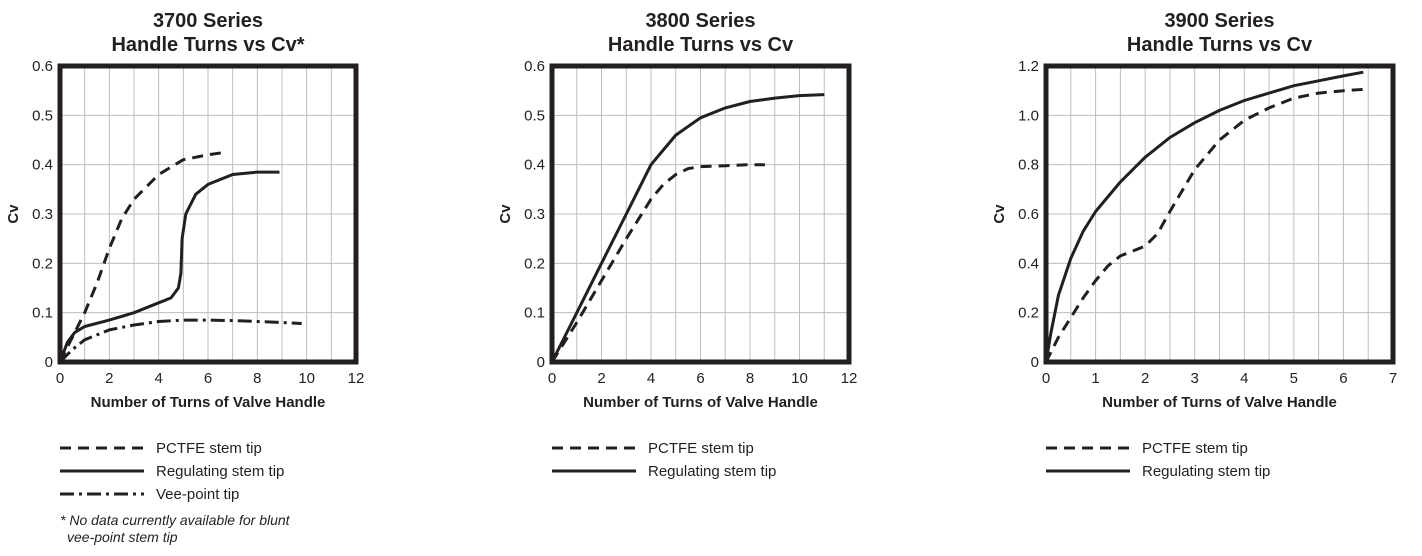 The height and width of the screenshot is (556, 1422). I want to click on chart-title: 3700 Series, so click(208, 21).